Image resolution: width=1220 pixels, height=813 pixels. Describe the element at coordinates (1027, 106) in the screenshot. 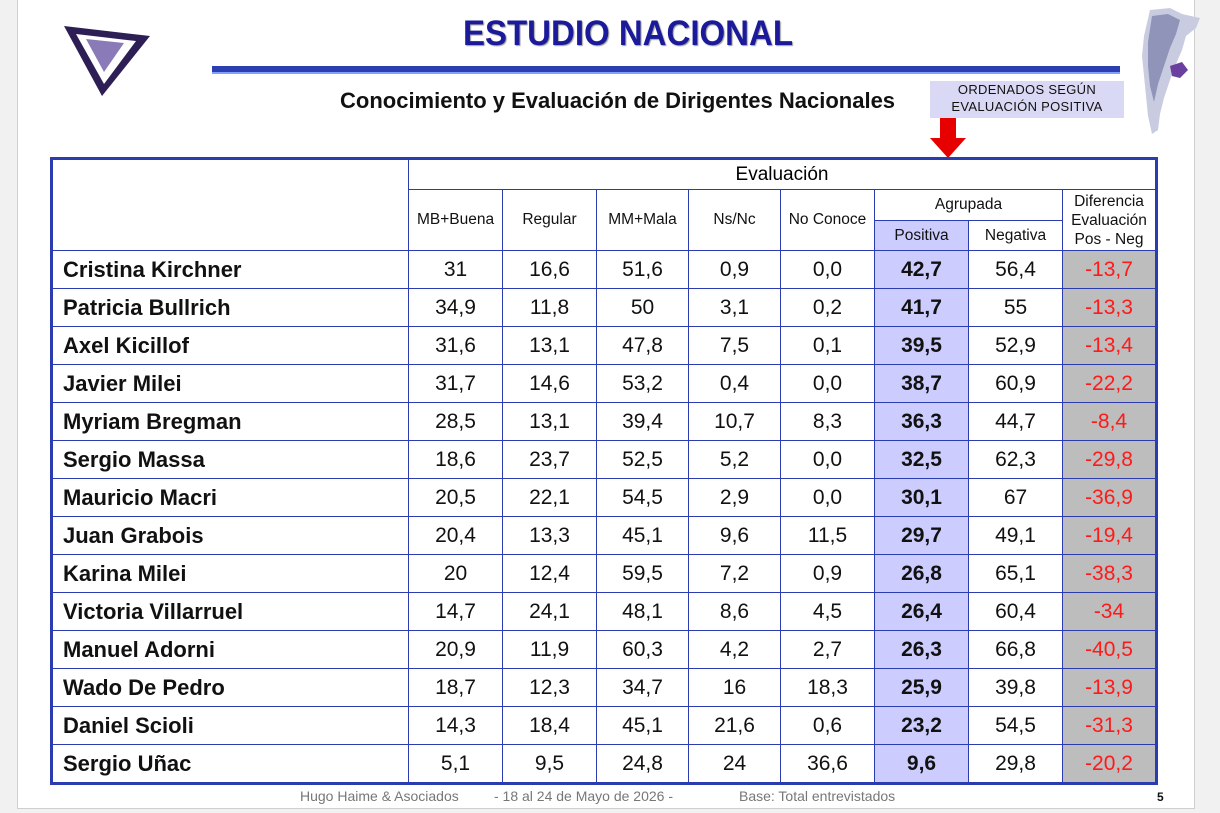

I see `sort-note-line2: EVALUACIÓN POSITIVA` at that location.